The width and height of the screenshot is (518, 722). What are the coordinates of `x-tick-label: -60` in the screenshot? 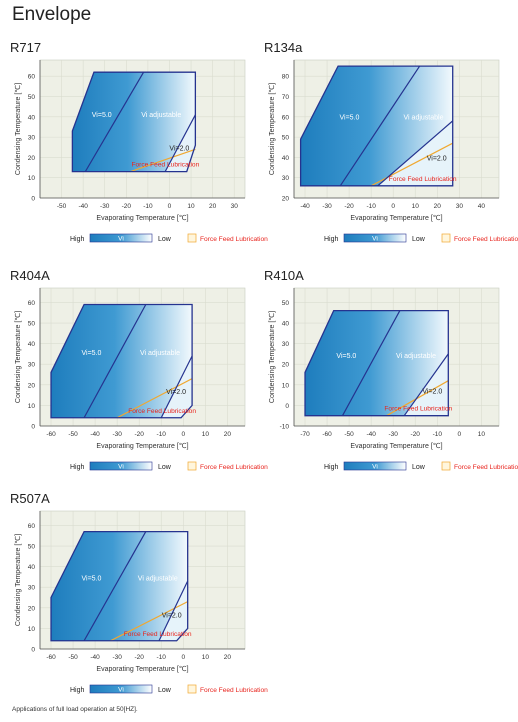 It's located at (51, 434).